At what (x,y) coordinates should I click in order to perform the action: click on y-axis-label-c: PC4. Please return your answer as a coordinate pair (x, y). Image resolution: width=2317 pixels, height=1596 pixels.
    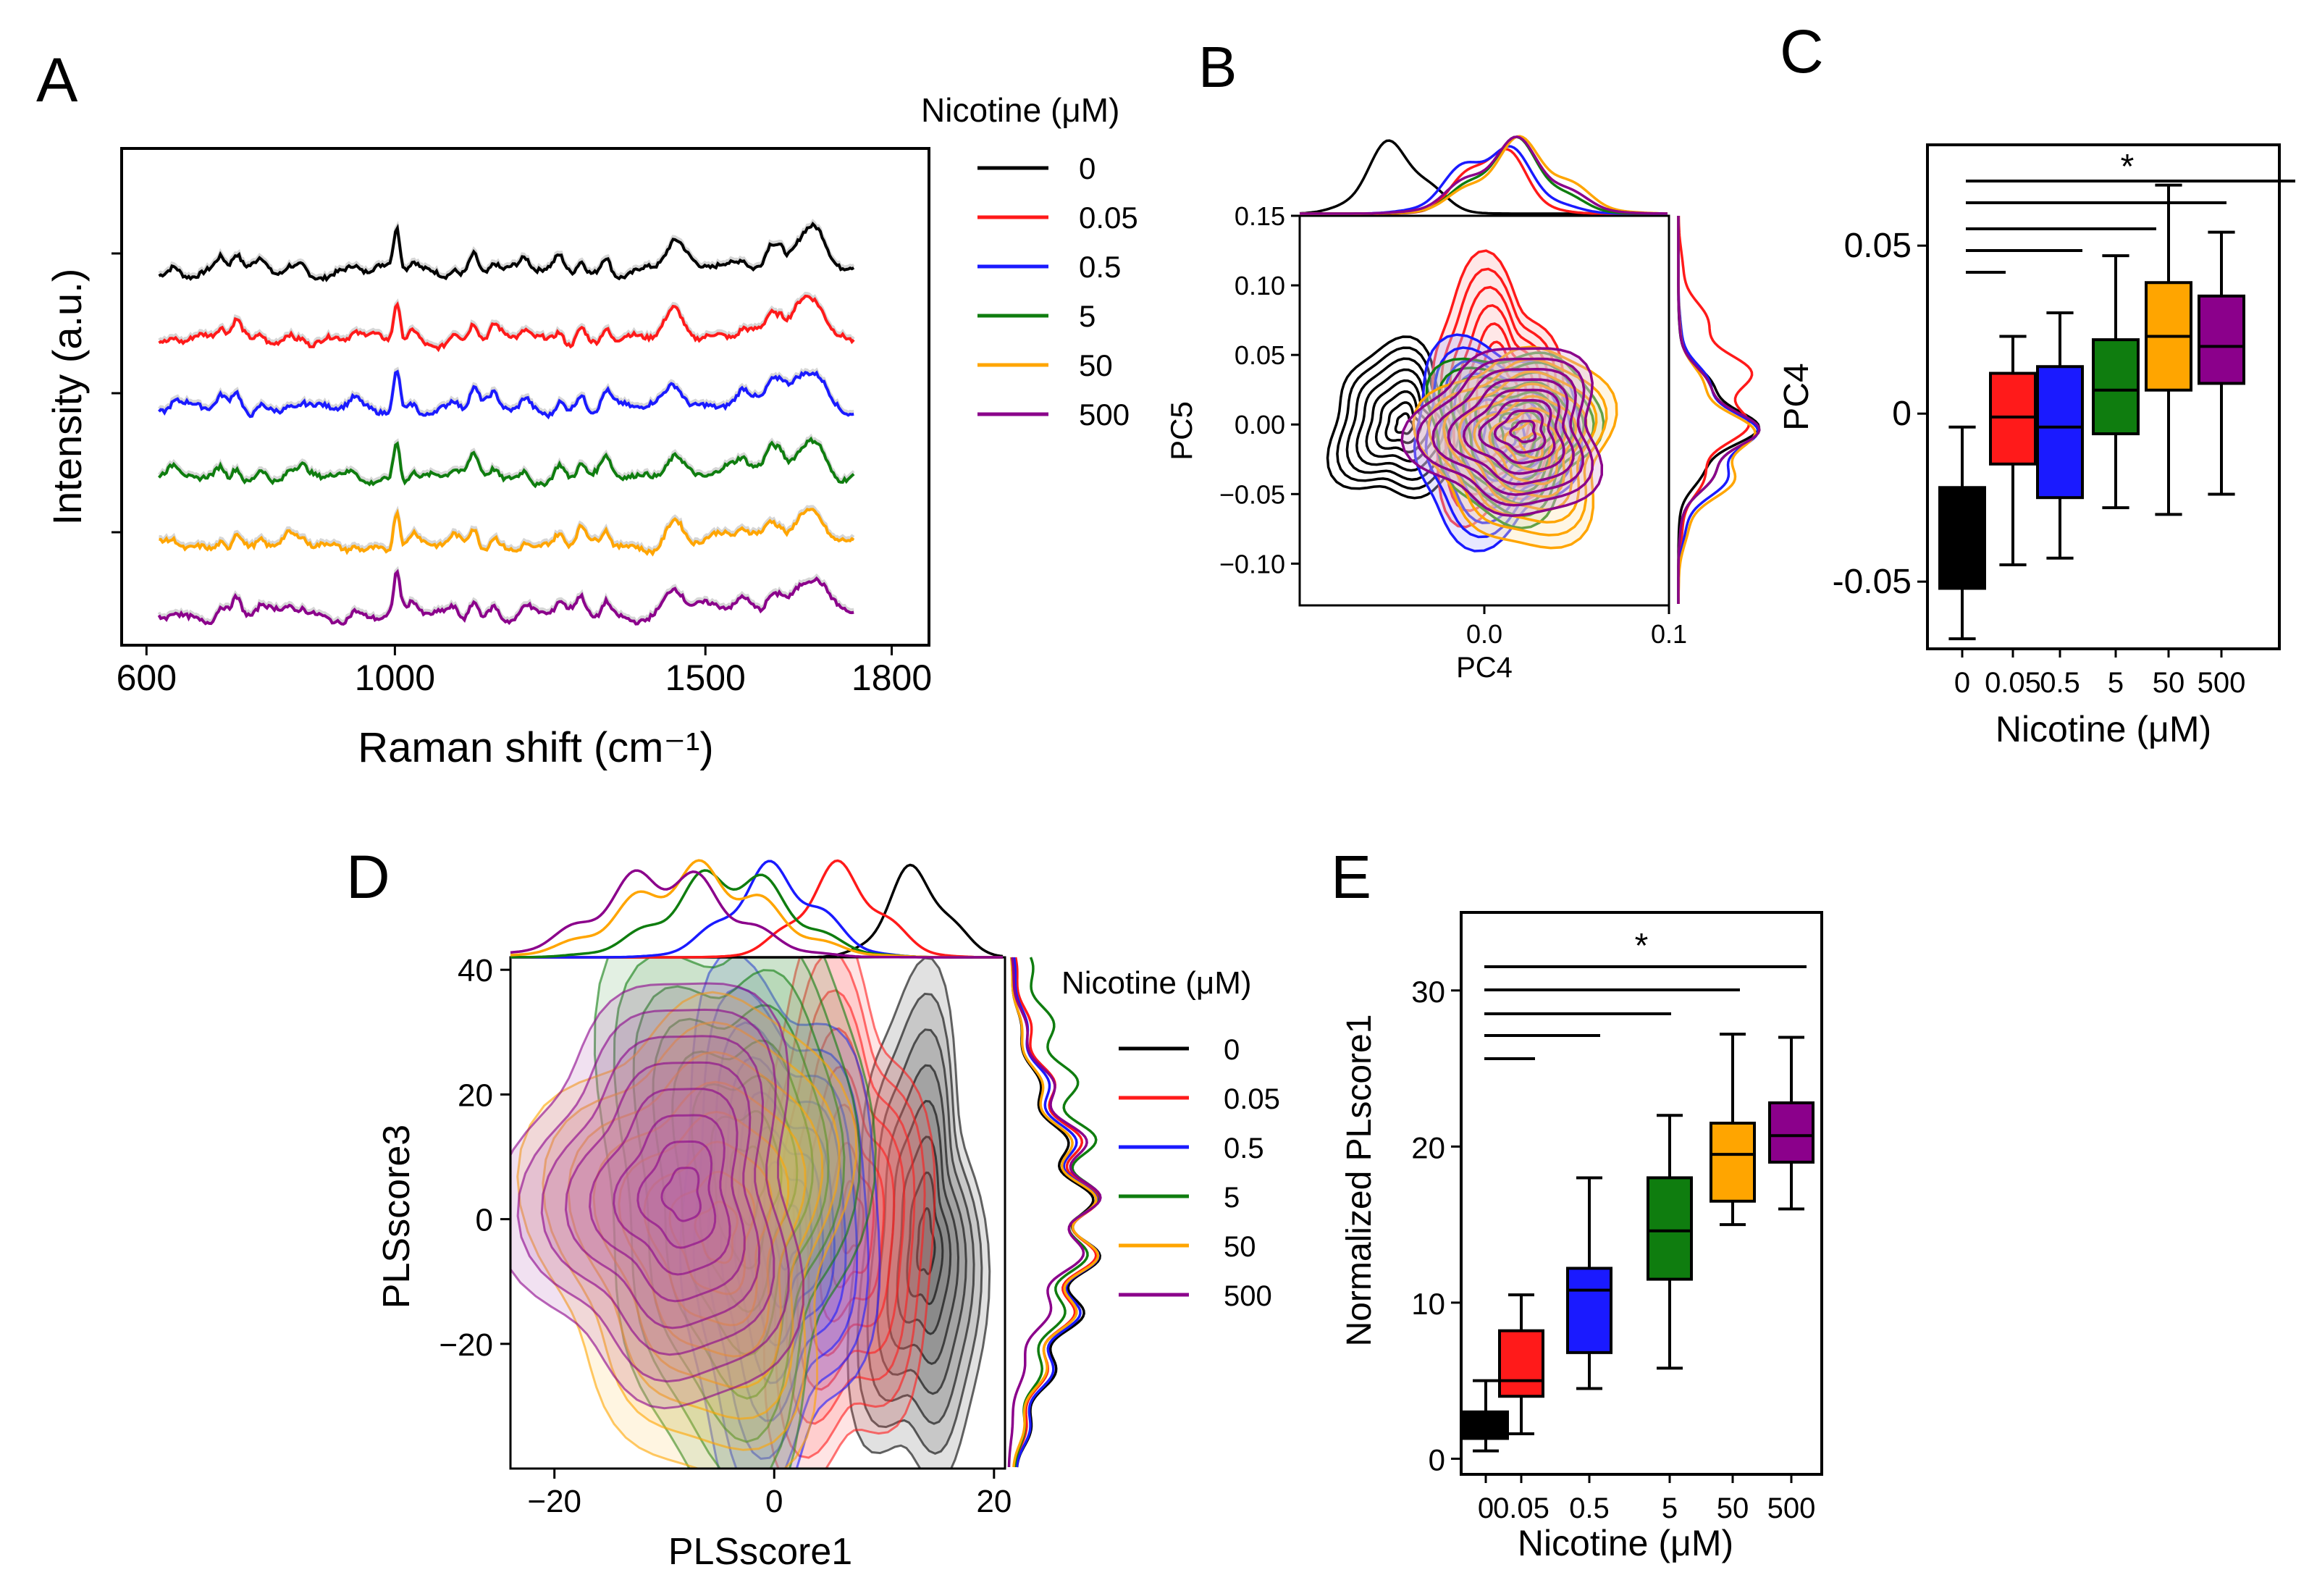
    Looking at the image, I should click on (1797, 396).